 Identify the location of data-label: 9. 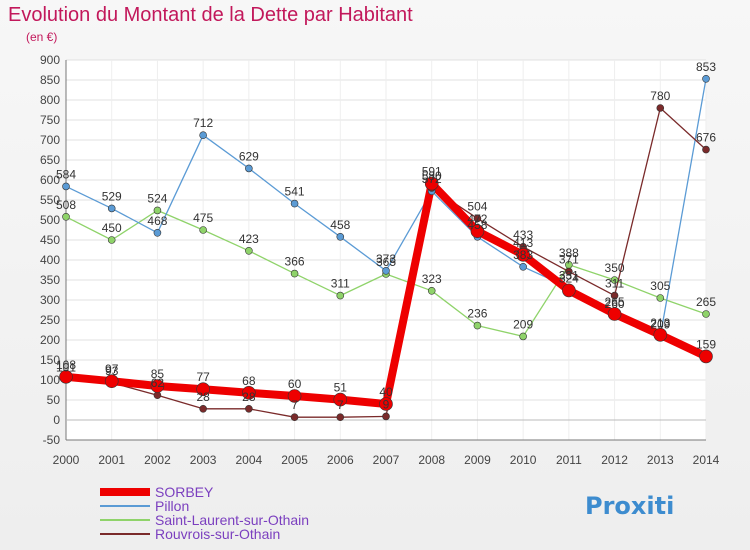
(386, 404).